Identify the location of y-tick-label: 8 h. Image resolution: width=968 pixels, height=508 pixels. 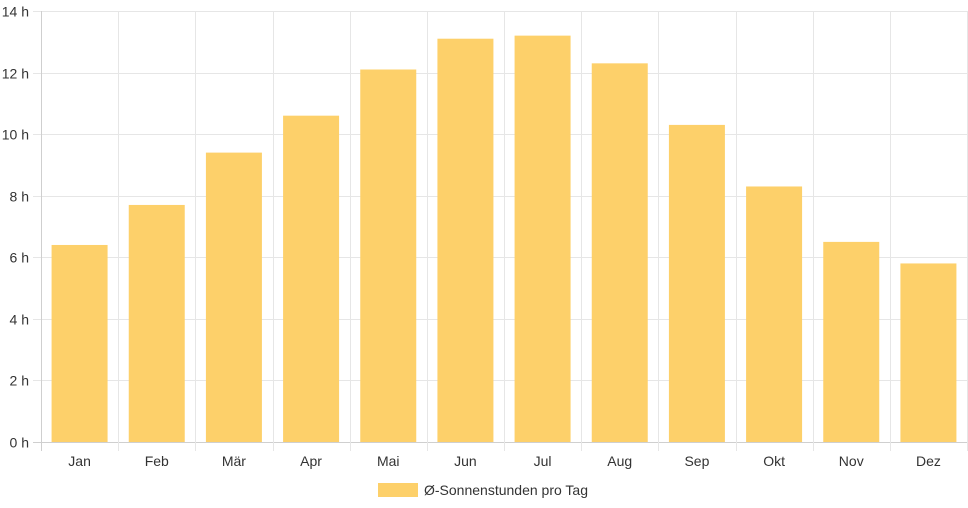
(19, 197).